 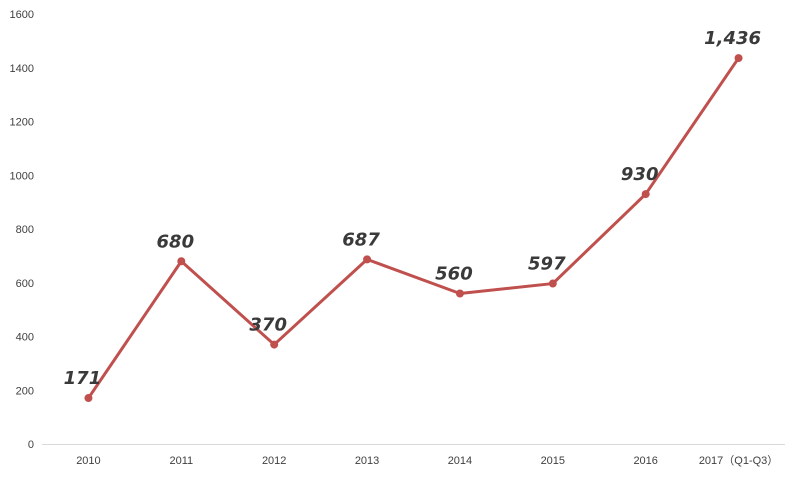 I want to click on x-tick-label: 2010, so click(x=88, y=461).